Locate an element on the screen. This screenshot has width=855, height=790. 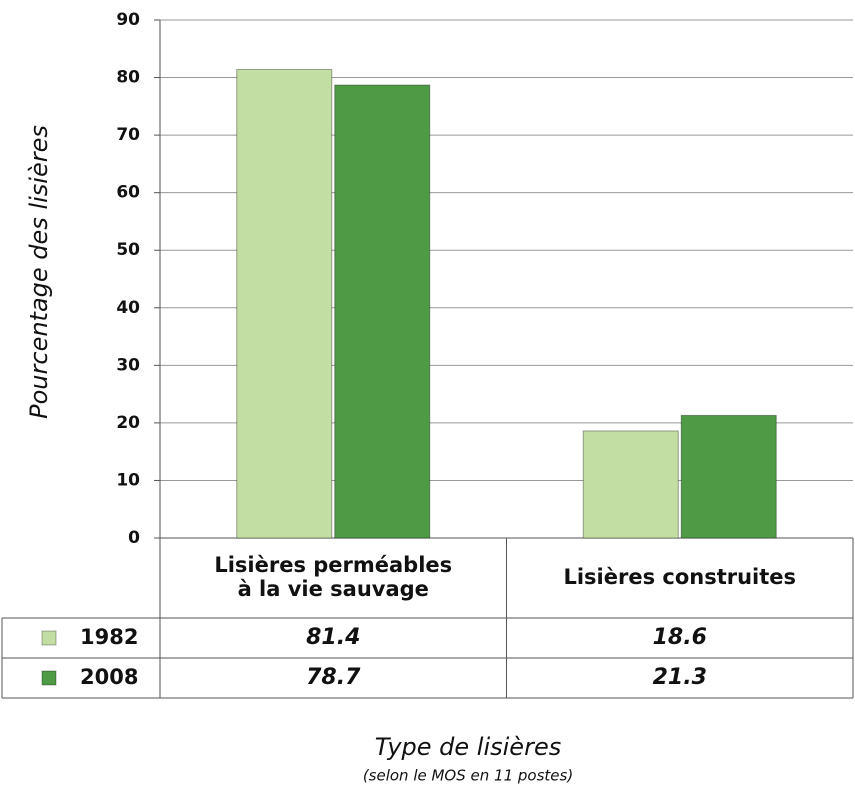
legend-label: 2008 is located at coordinates (109, 677).